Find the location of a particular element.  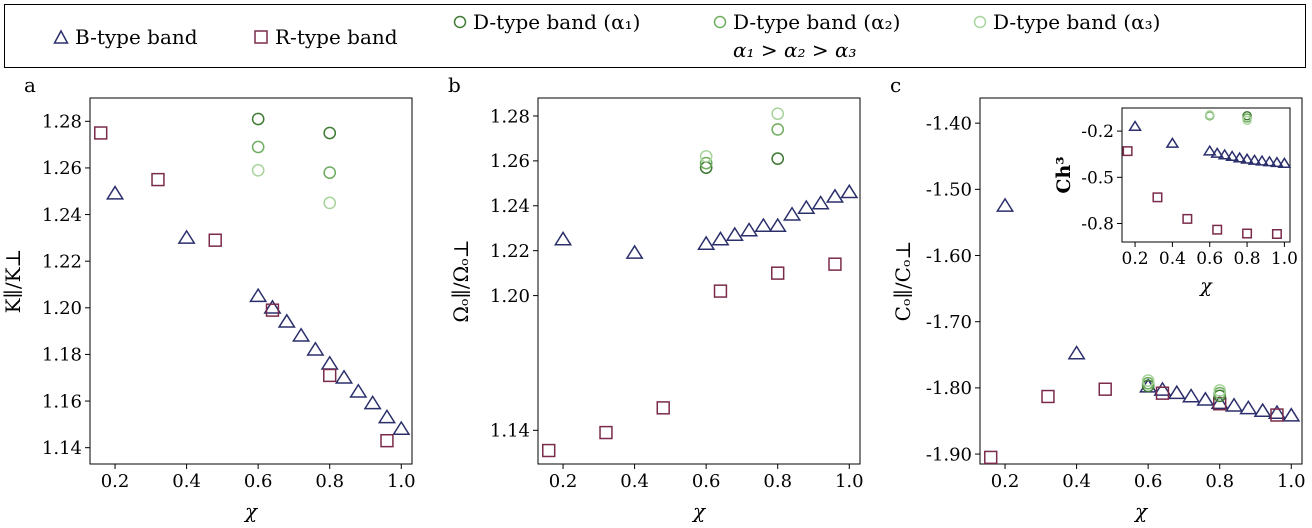

y-axis-label: Ch³ is located at coordinates (1064, 174).